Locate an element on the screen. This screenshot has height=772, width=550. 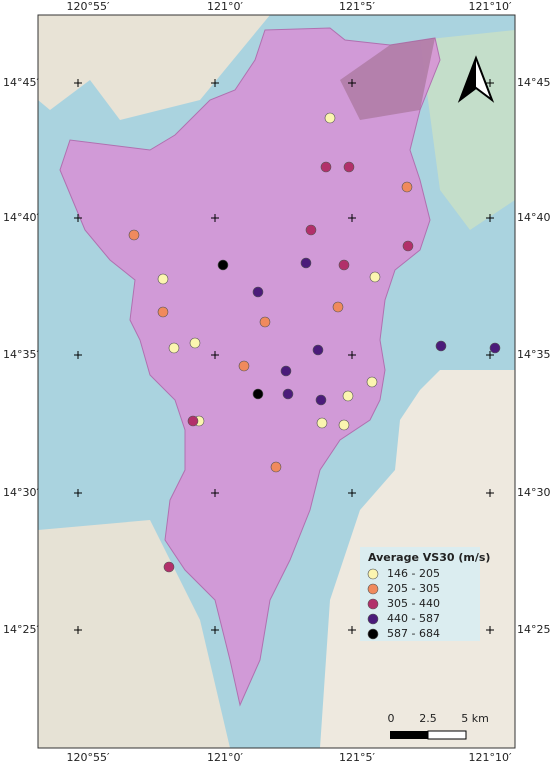
land-south is located at coordinates (134, 634).